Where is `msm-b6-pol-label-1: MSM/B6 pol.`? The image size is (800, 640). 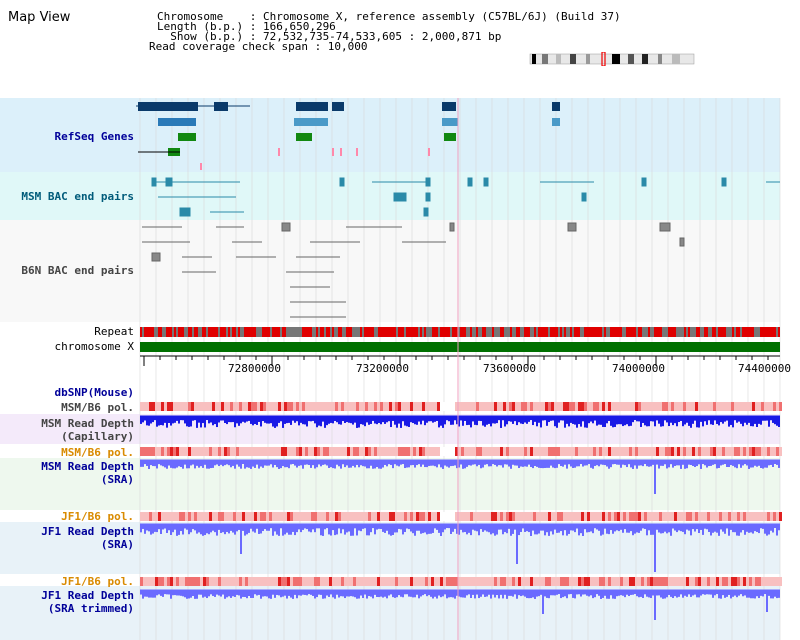 msm-b6-pol-label-1: MSM/B6 pol. is located at coordinates (97, 407).